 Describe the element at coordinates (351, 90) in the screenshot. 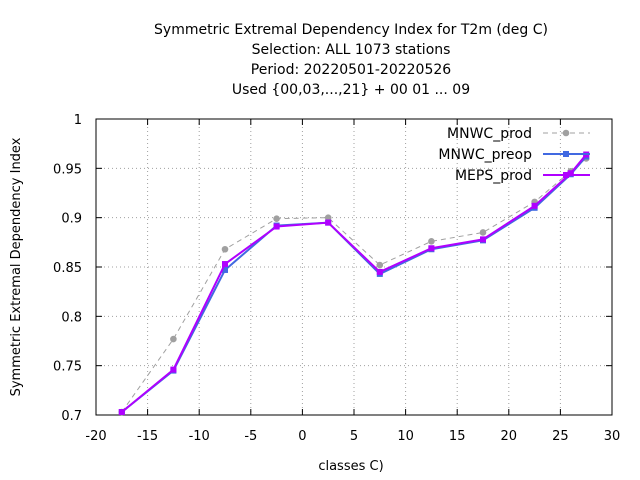

I see `title-line: Used {00,03,...,21} + 00 01 ... 09` at that location.